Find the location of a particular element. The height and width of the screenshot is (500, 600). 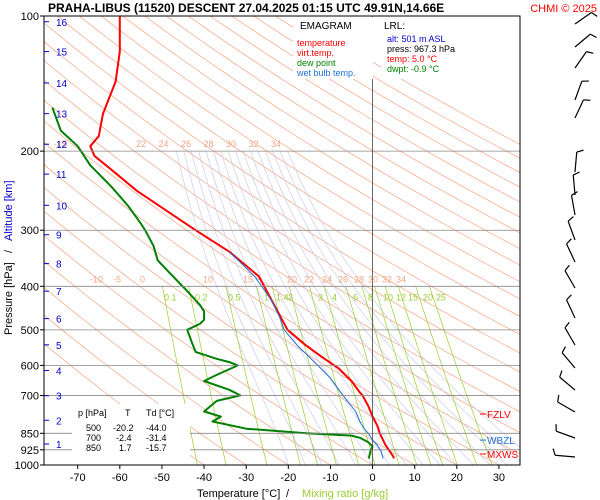

legend-temperature: temperature is located at coordinates (321, 43).